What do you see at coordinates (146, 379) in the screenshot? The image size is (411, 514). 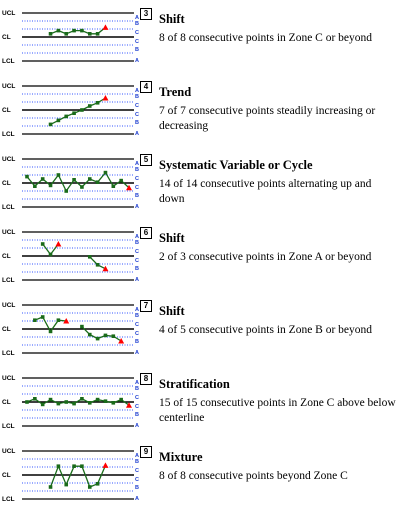 I see `rule-number-box: 8` at bounding box center [146, 379].